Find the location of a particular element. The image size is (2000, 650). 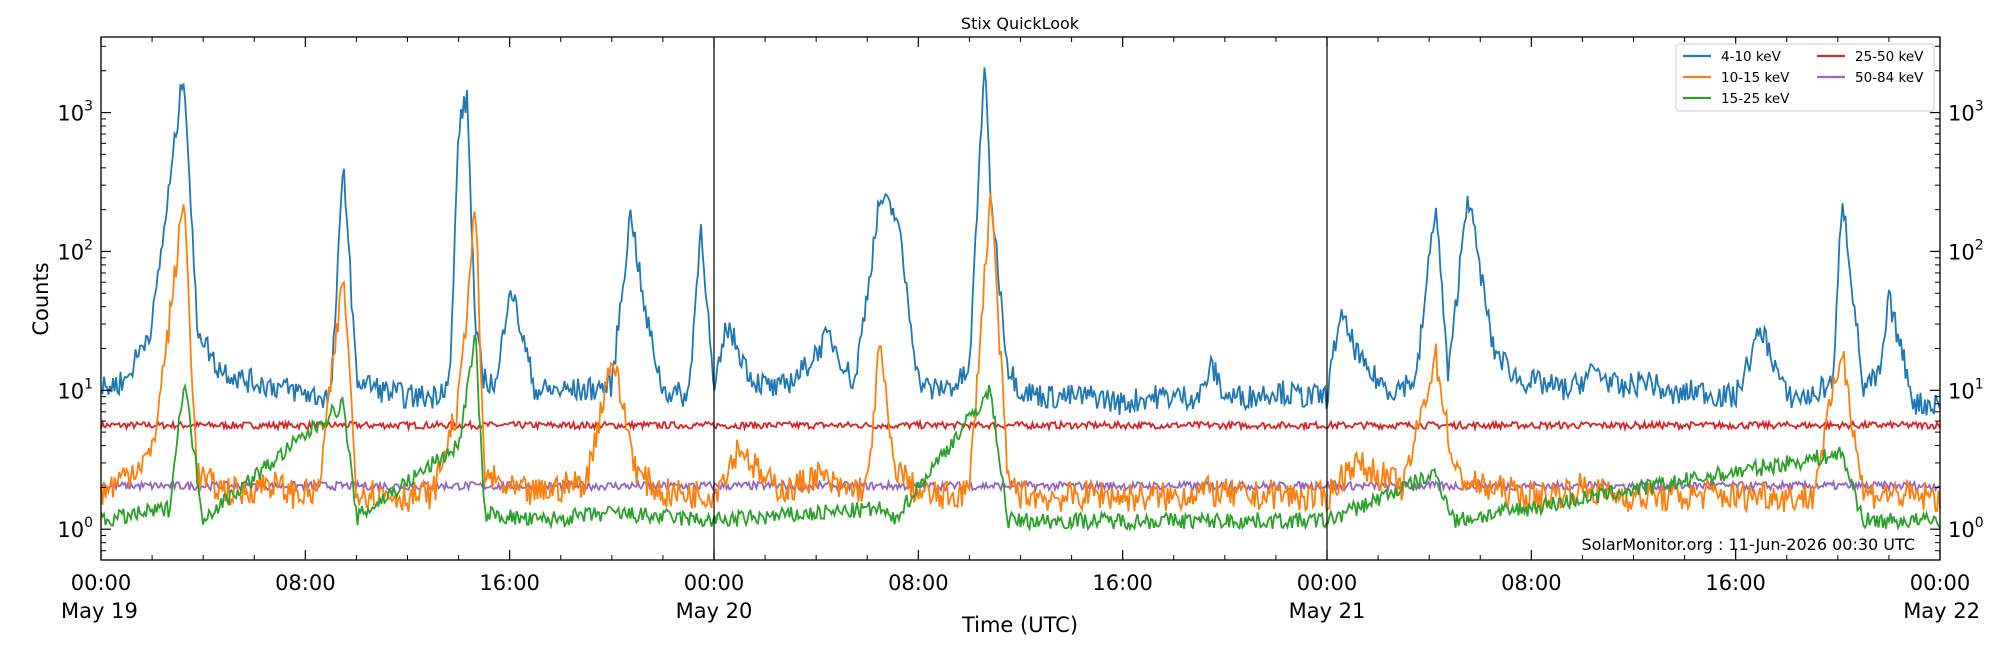

x-tick-date-label: May 21 is located at coordinates (1327, 611).